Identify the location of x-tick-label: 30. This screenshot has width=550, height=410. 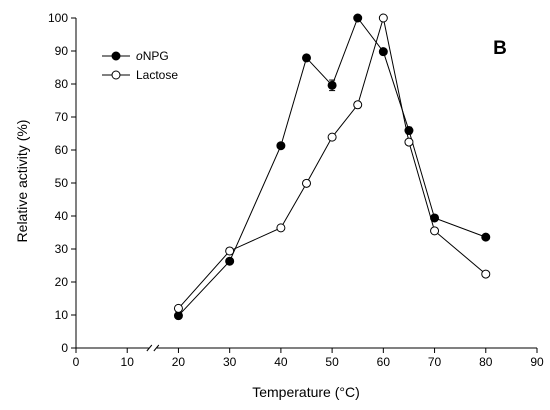
(230, 362).